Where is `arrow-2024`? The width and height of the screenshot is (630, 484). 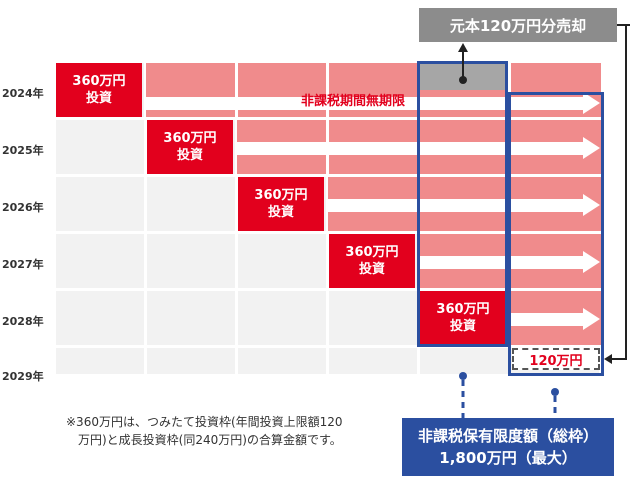
arrow-2024 is located at coordinates (364, 103).